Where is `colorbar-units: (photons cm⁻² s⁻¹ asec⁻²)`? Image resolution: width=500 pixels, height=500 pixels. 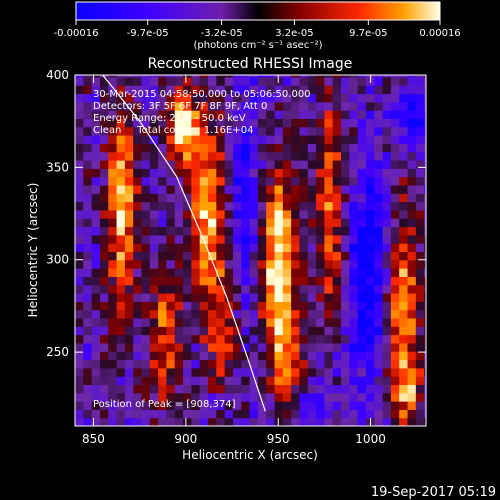
colorbar-units: (photons cm⁻² s⁻¹ asec⁻²) is located at coordinates (257, 45).